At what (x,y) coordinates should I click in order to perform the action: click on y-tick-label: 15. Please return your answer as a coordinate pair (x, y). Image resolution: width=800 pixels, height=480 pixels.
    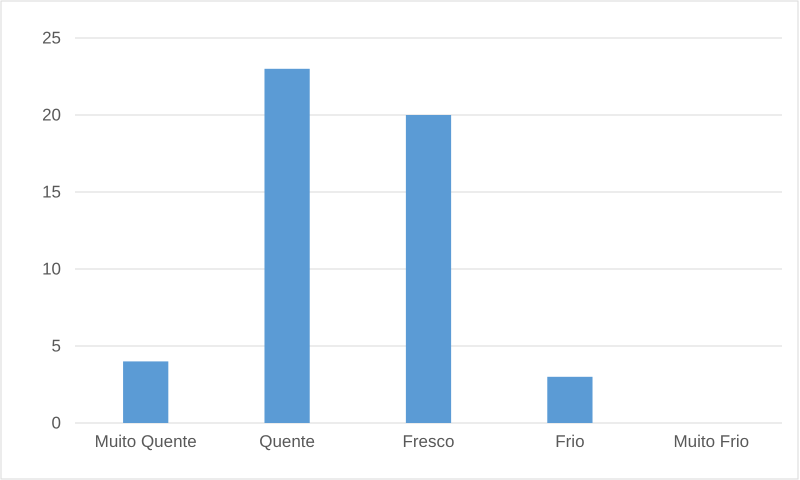
    Looking at the image, I should click on (51, 192).